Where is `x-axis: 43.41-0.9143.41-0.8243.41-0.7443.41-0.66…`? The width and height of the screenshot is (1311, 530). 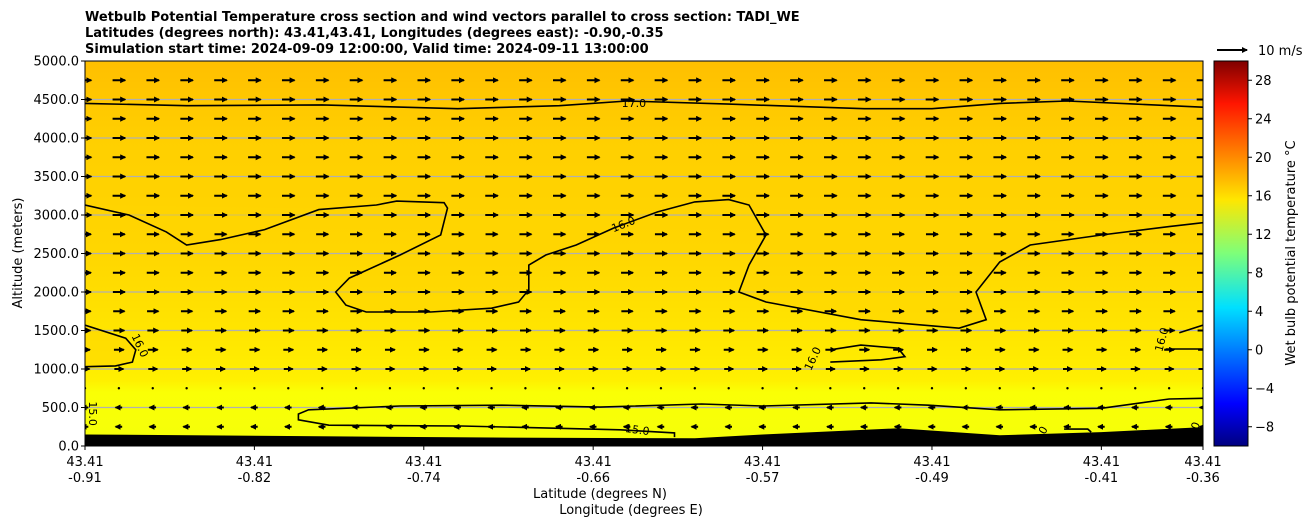 x-axis: 43.41-0.9143.41-0.8243.41-0.7443.41-0.66… is located at coordinates (644, 466).